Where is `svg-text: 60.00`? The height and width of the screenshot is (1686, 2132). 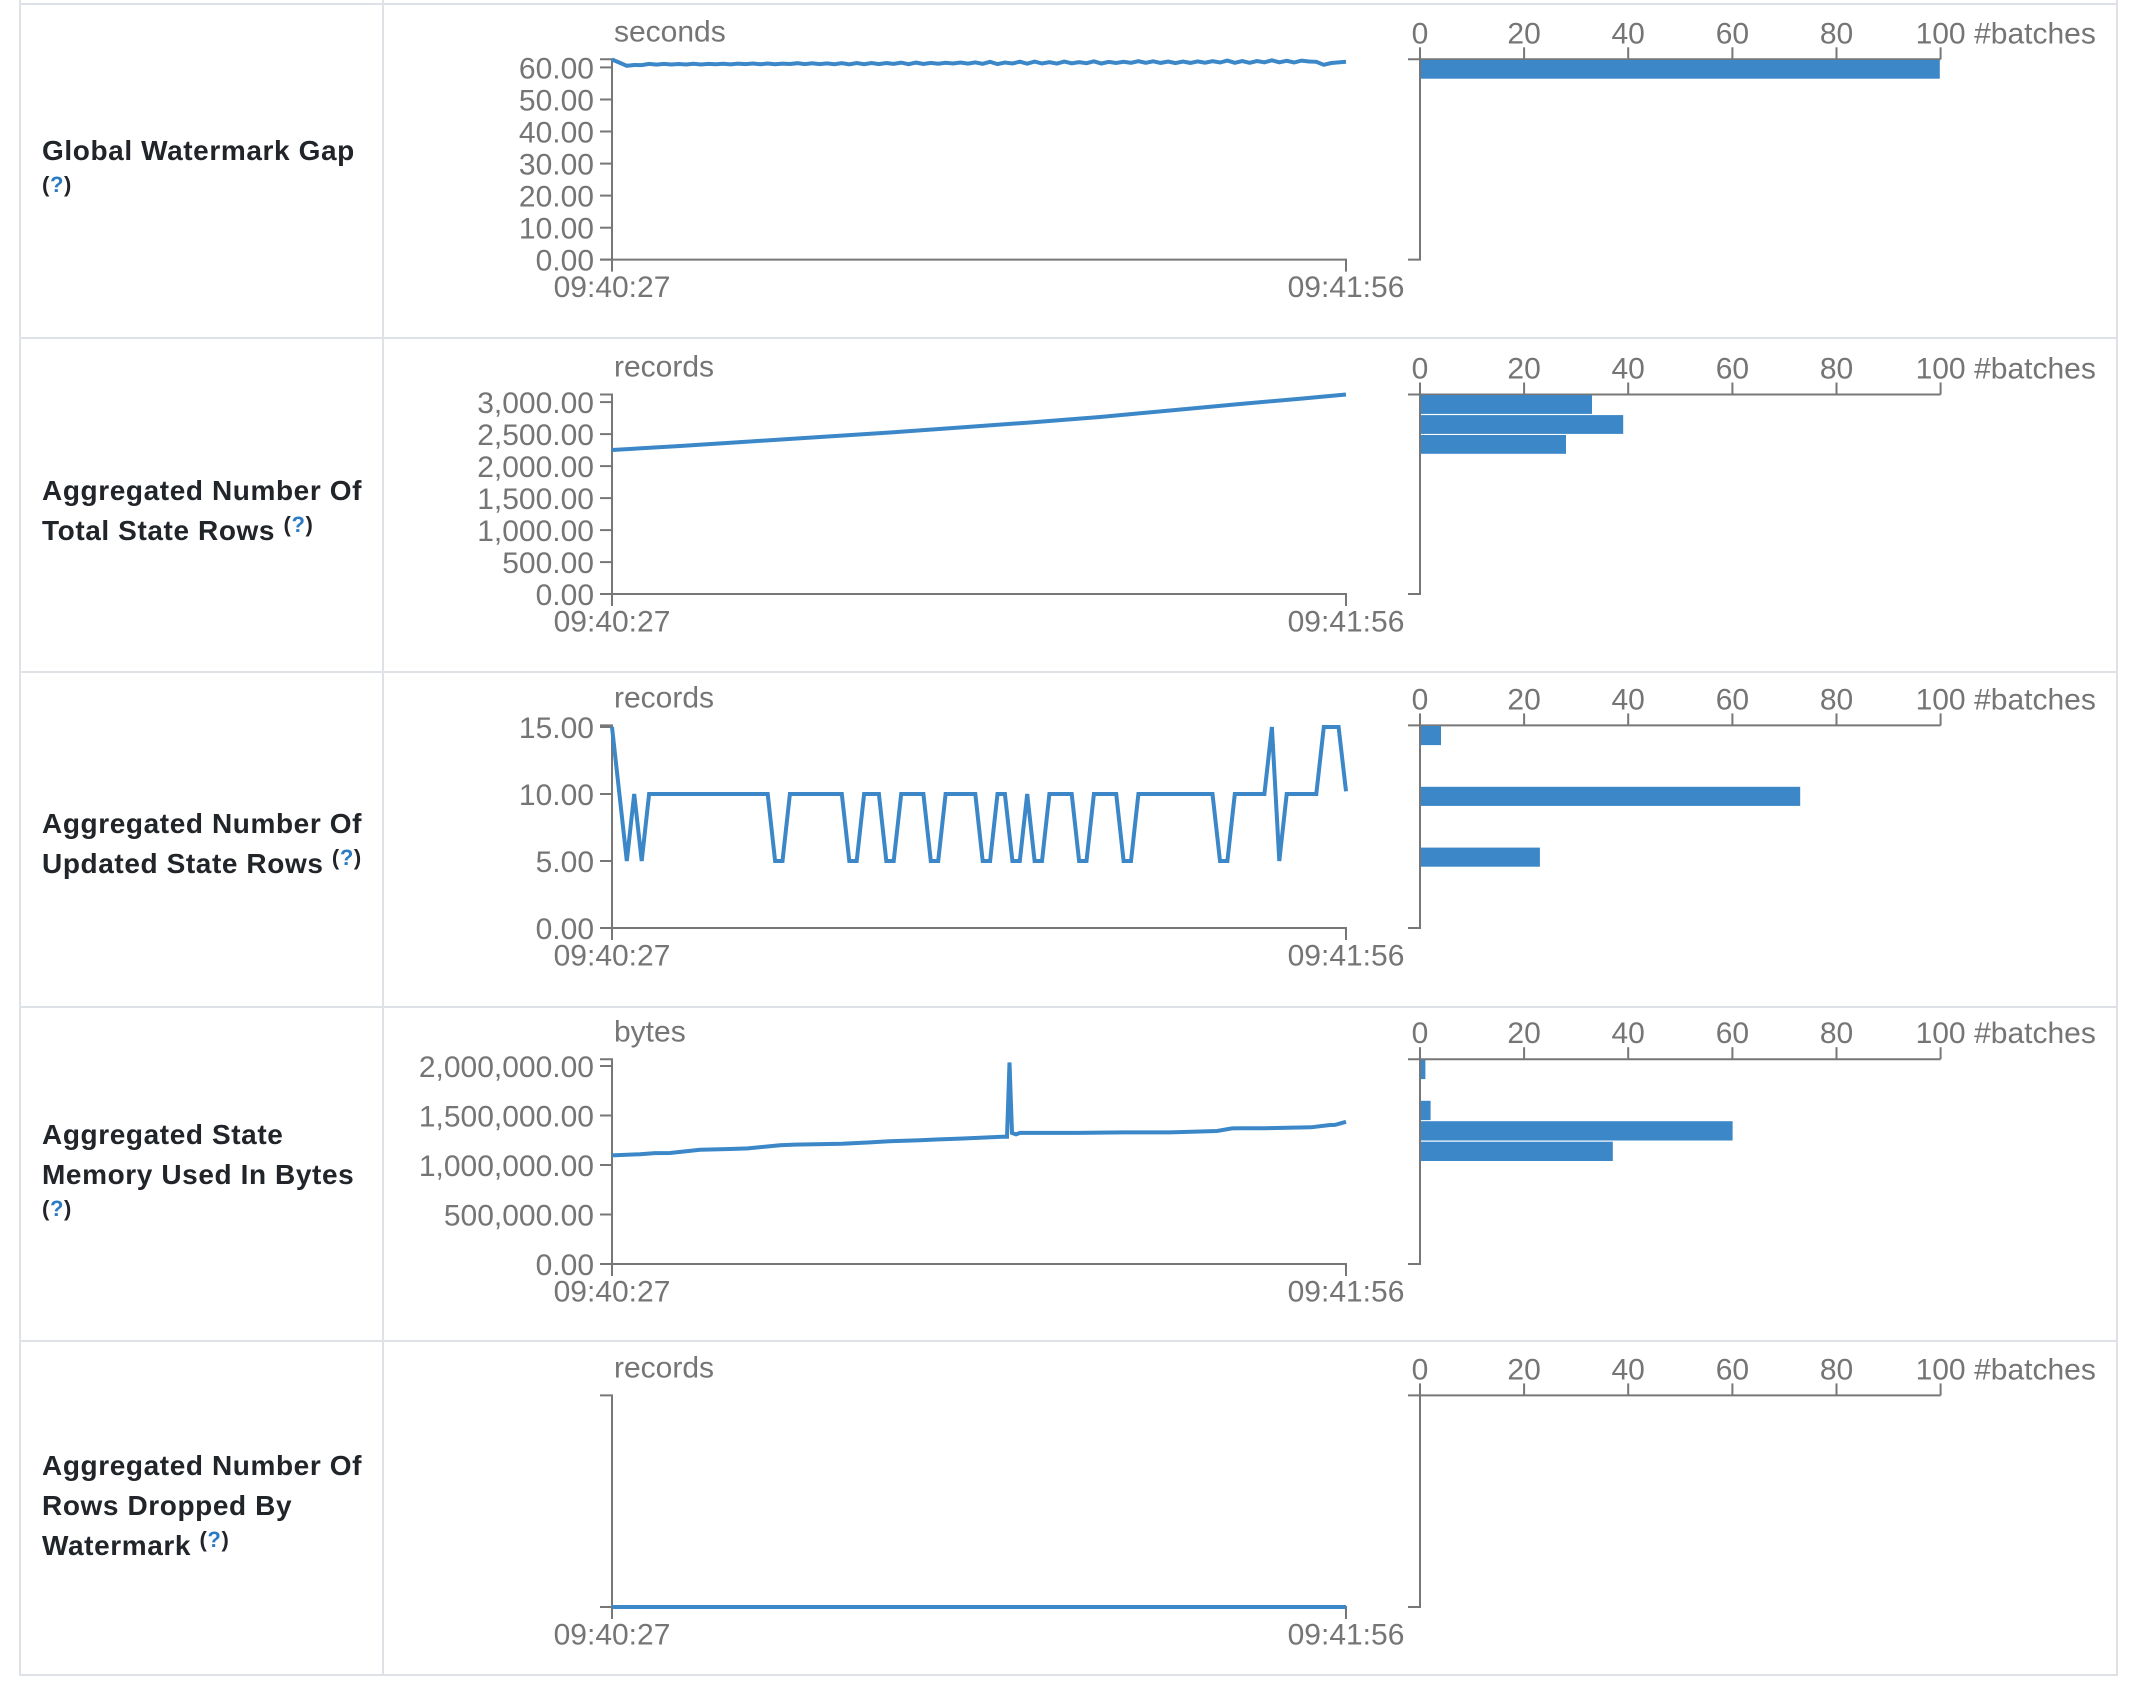 svg-text: 60.00 is located at coordinates (556, 68).